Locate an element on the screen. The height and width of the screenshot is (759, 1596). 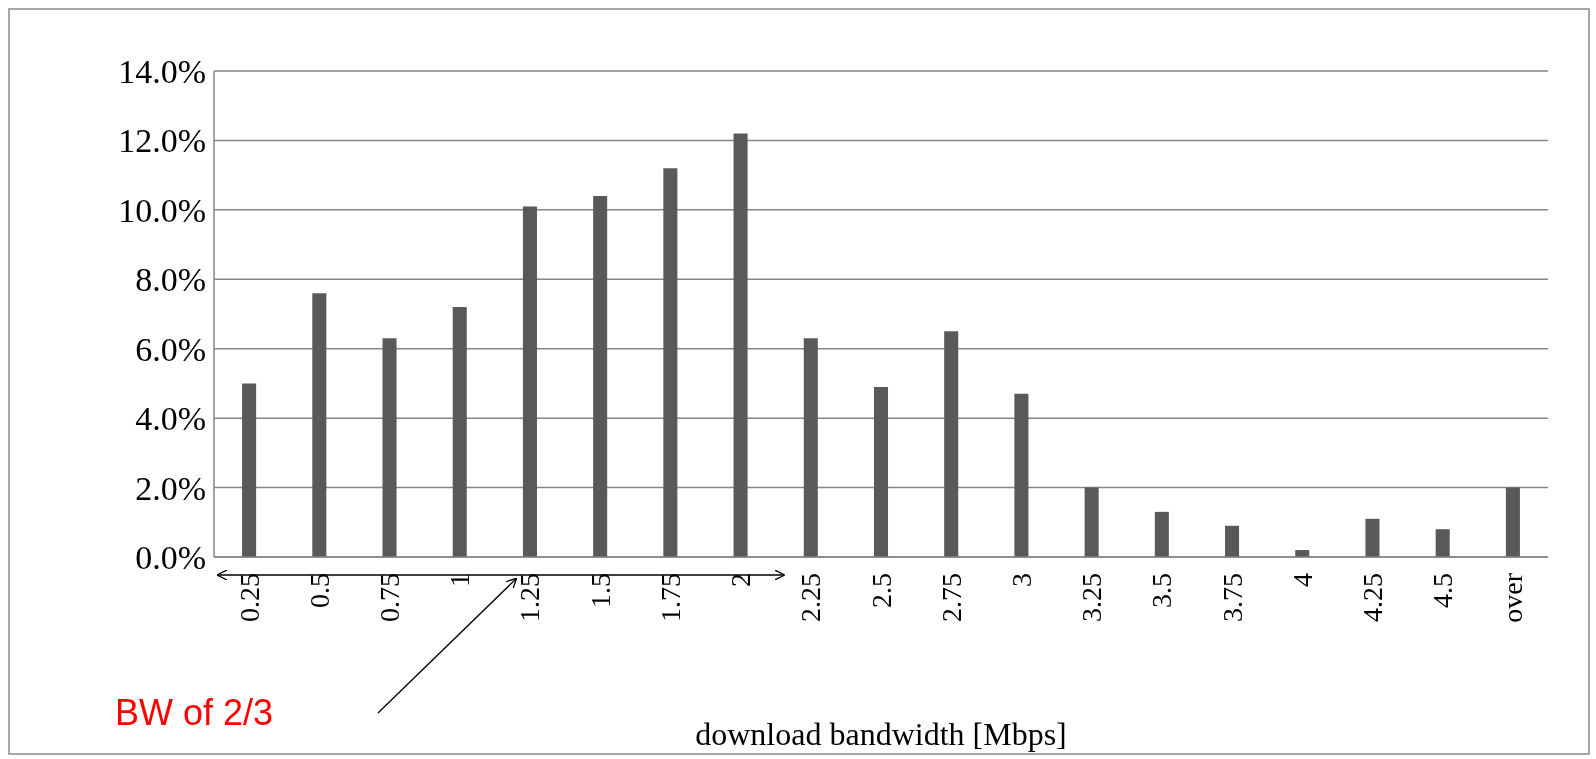
x-tick-label: 0.75 is located at coordinates (390, 597).